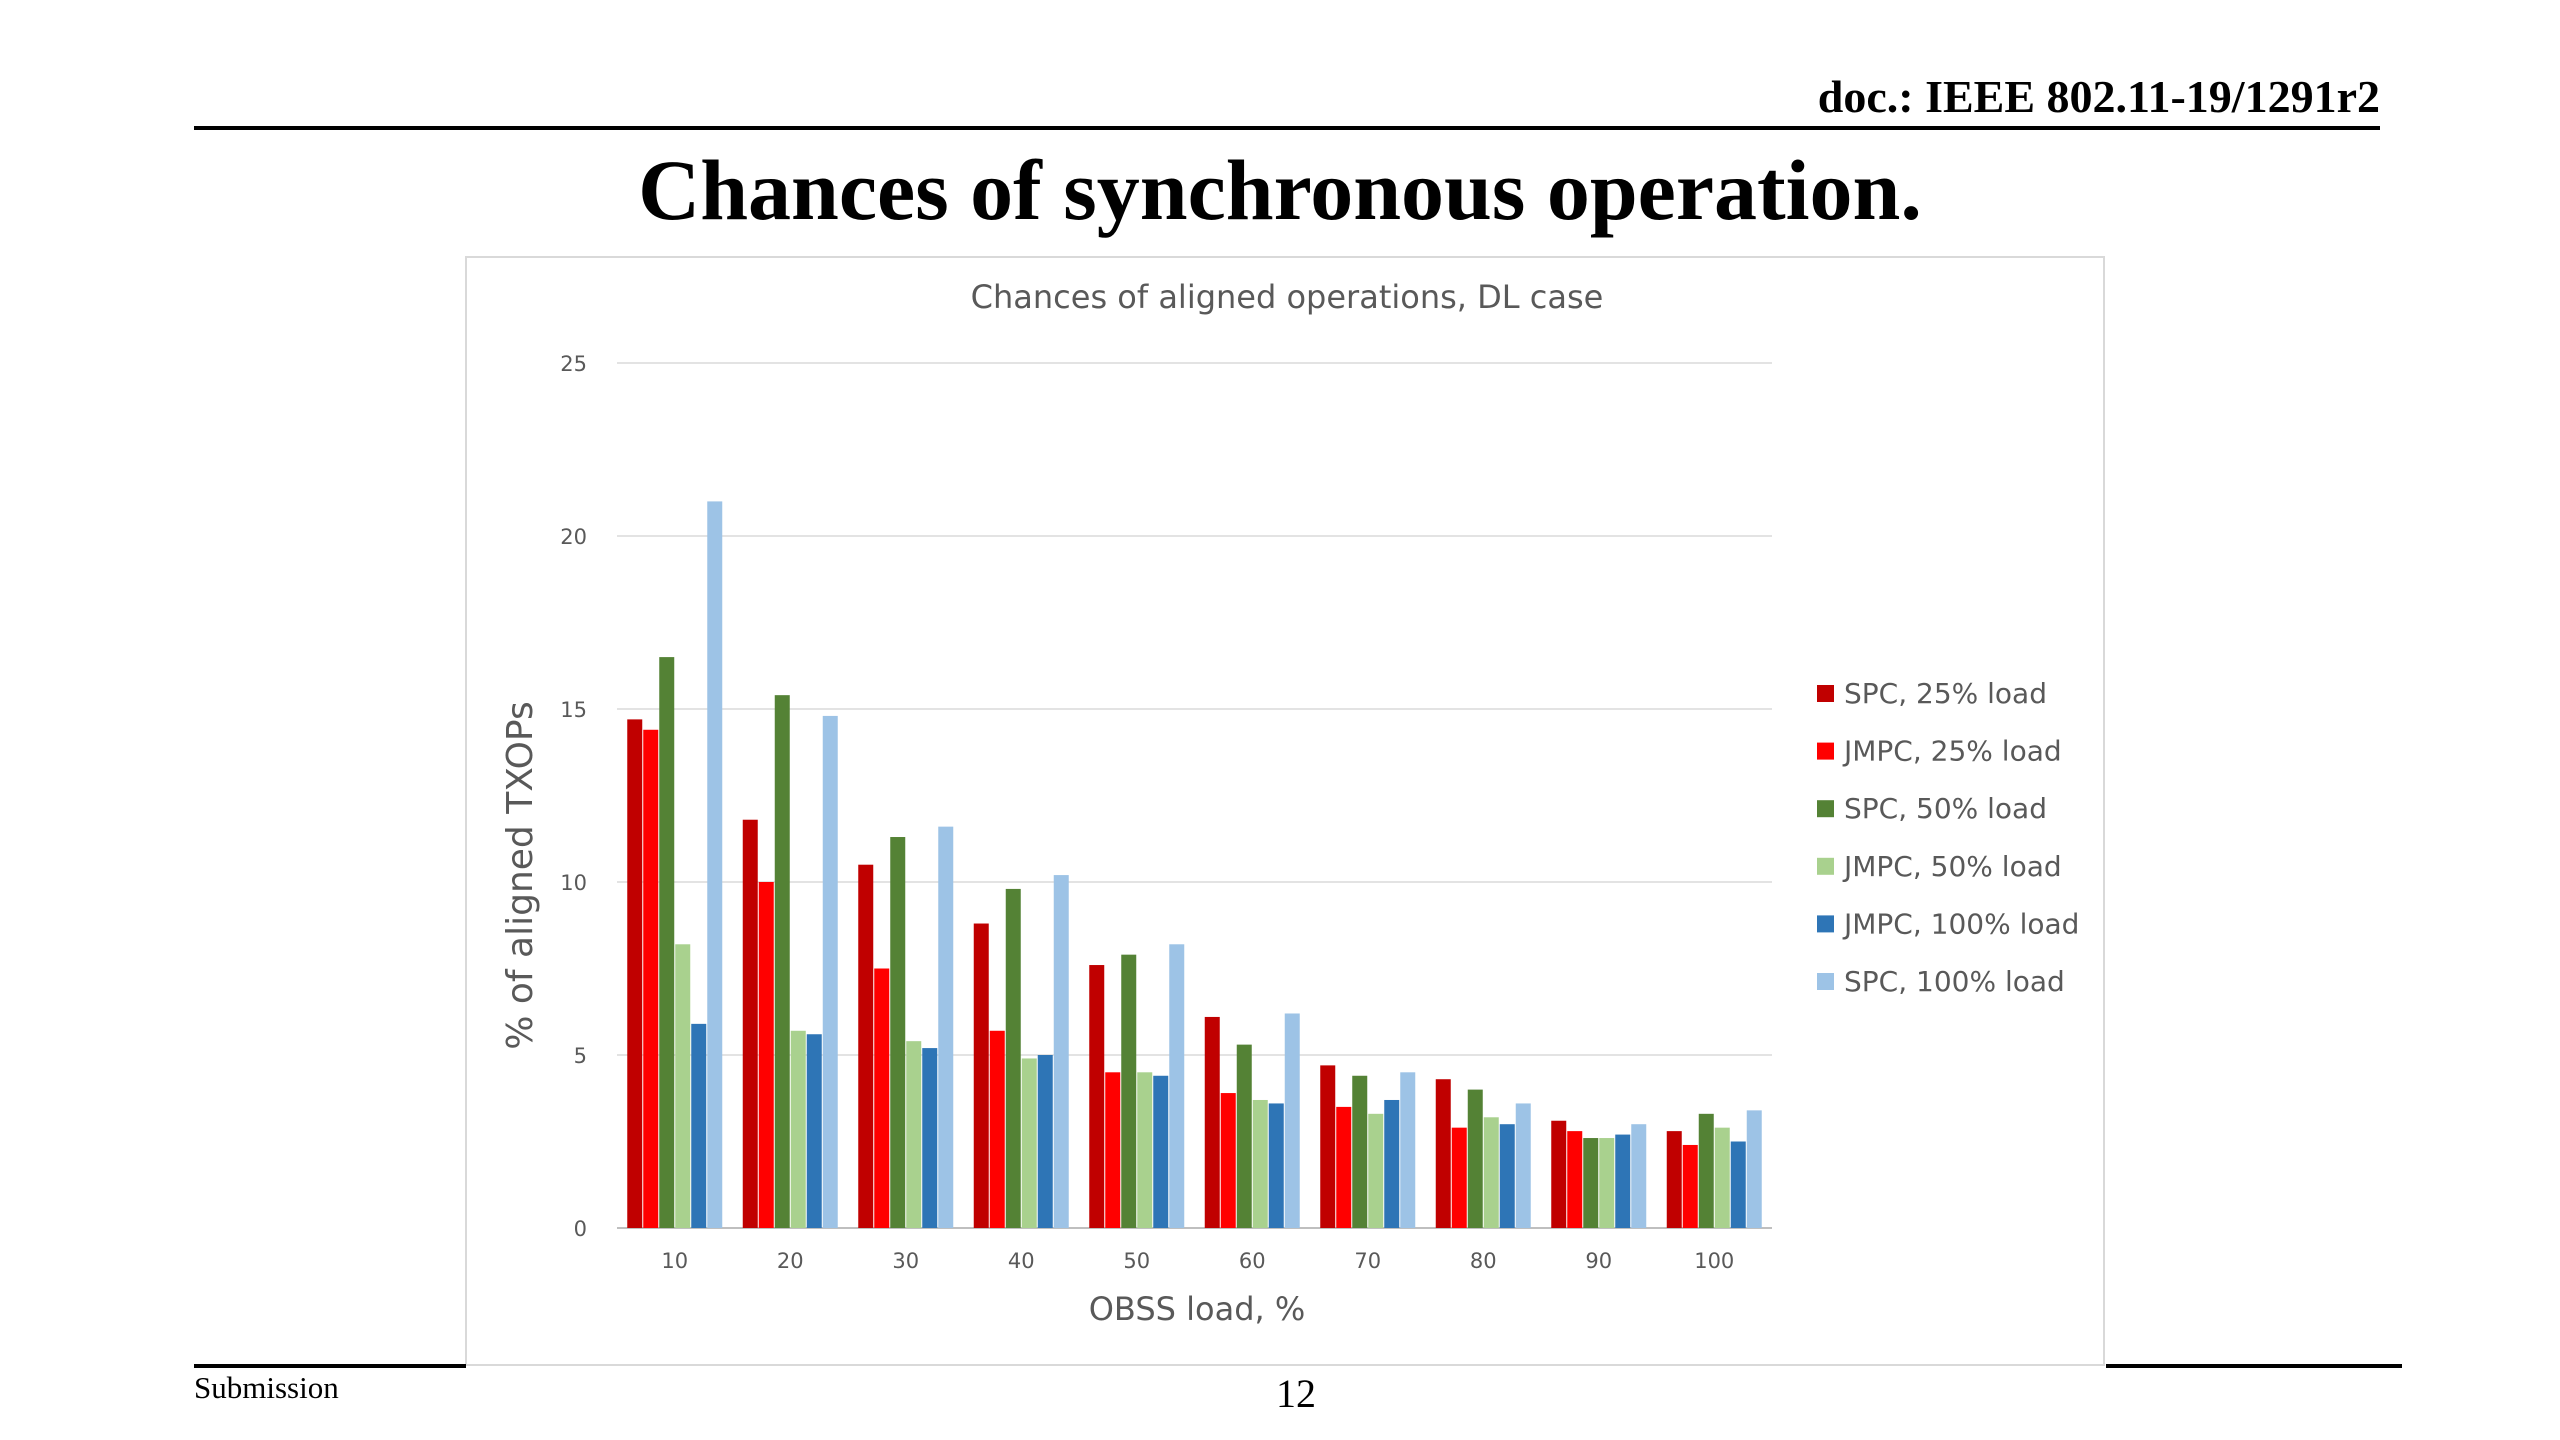 The width and height of the screenshot is (2560, 1440). Describe the element at coordinates (1952, 751) in the screenshot. I see `legend-label: JMPC, 25% load` at that location.